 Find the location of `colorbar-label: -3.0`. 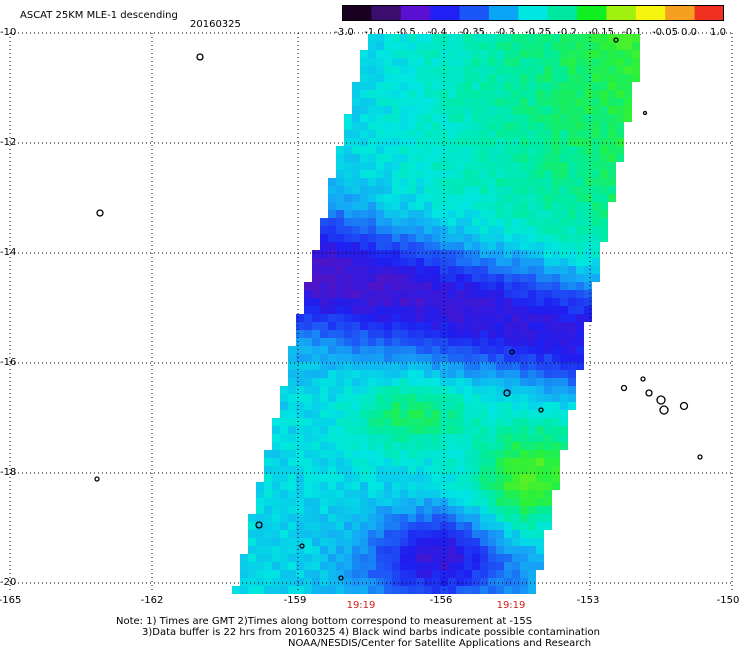

colorbar-label: -3.0 is located at coordinates (344, 32).